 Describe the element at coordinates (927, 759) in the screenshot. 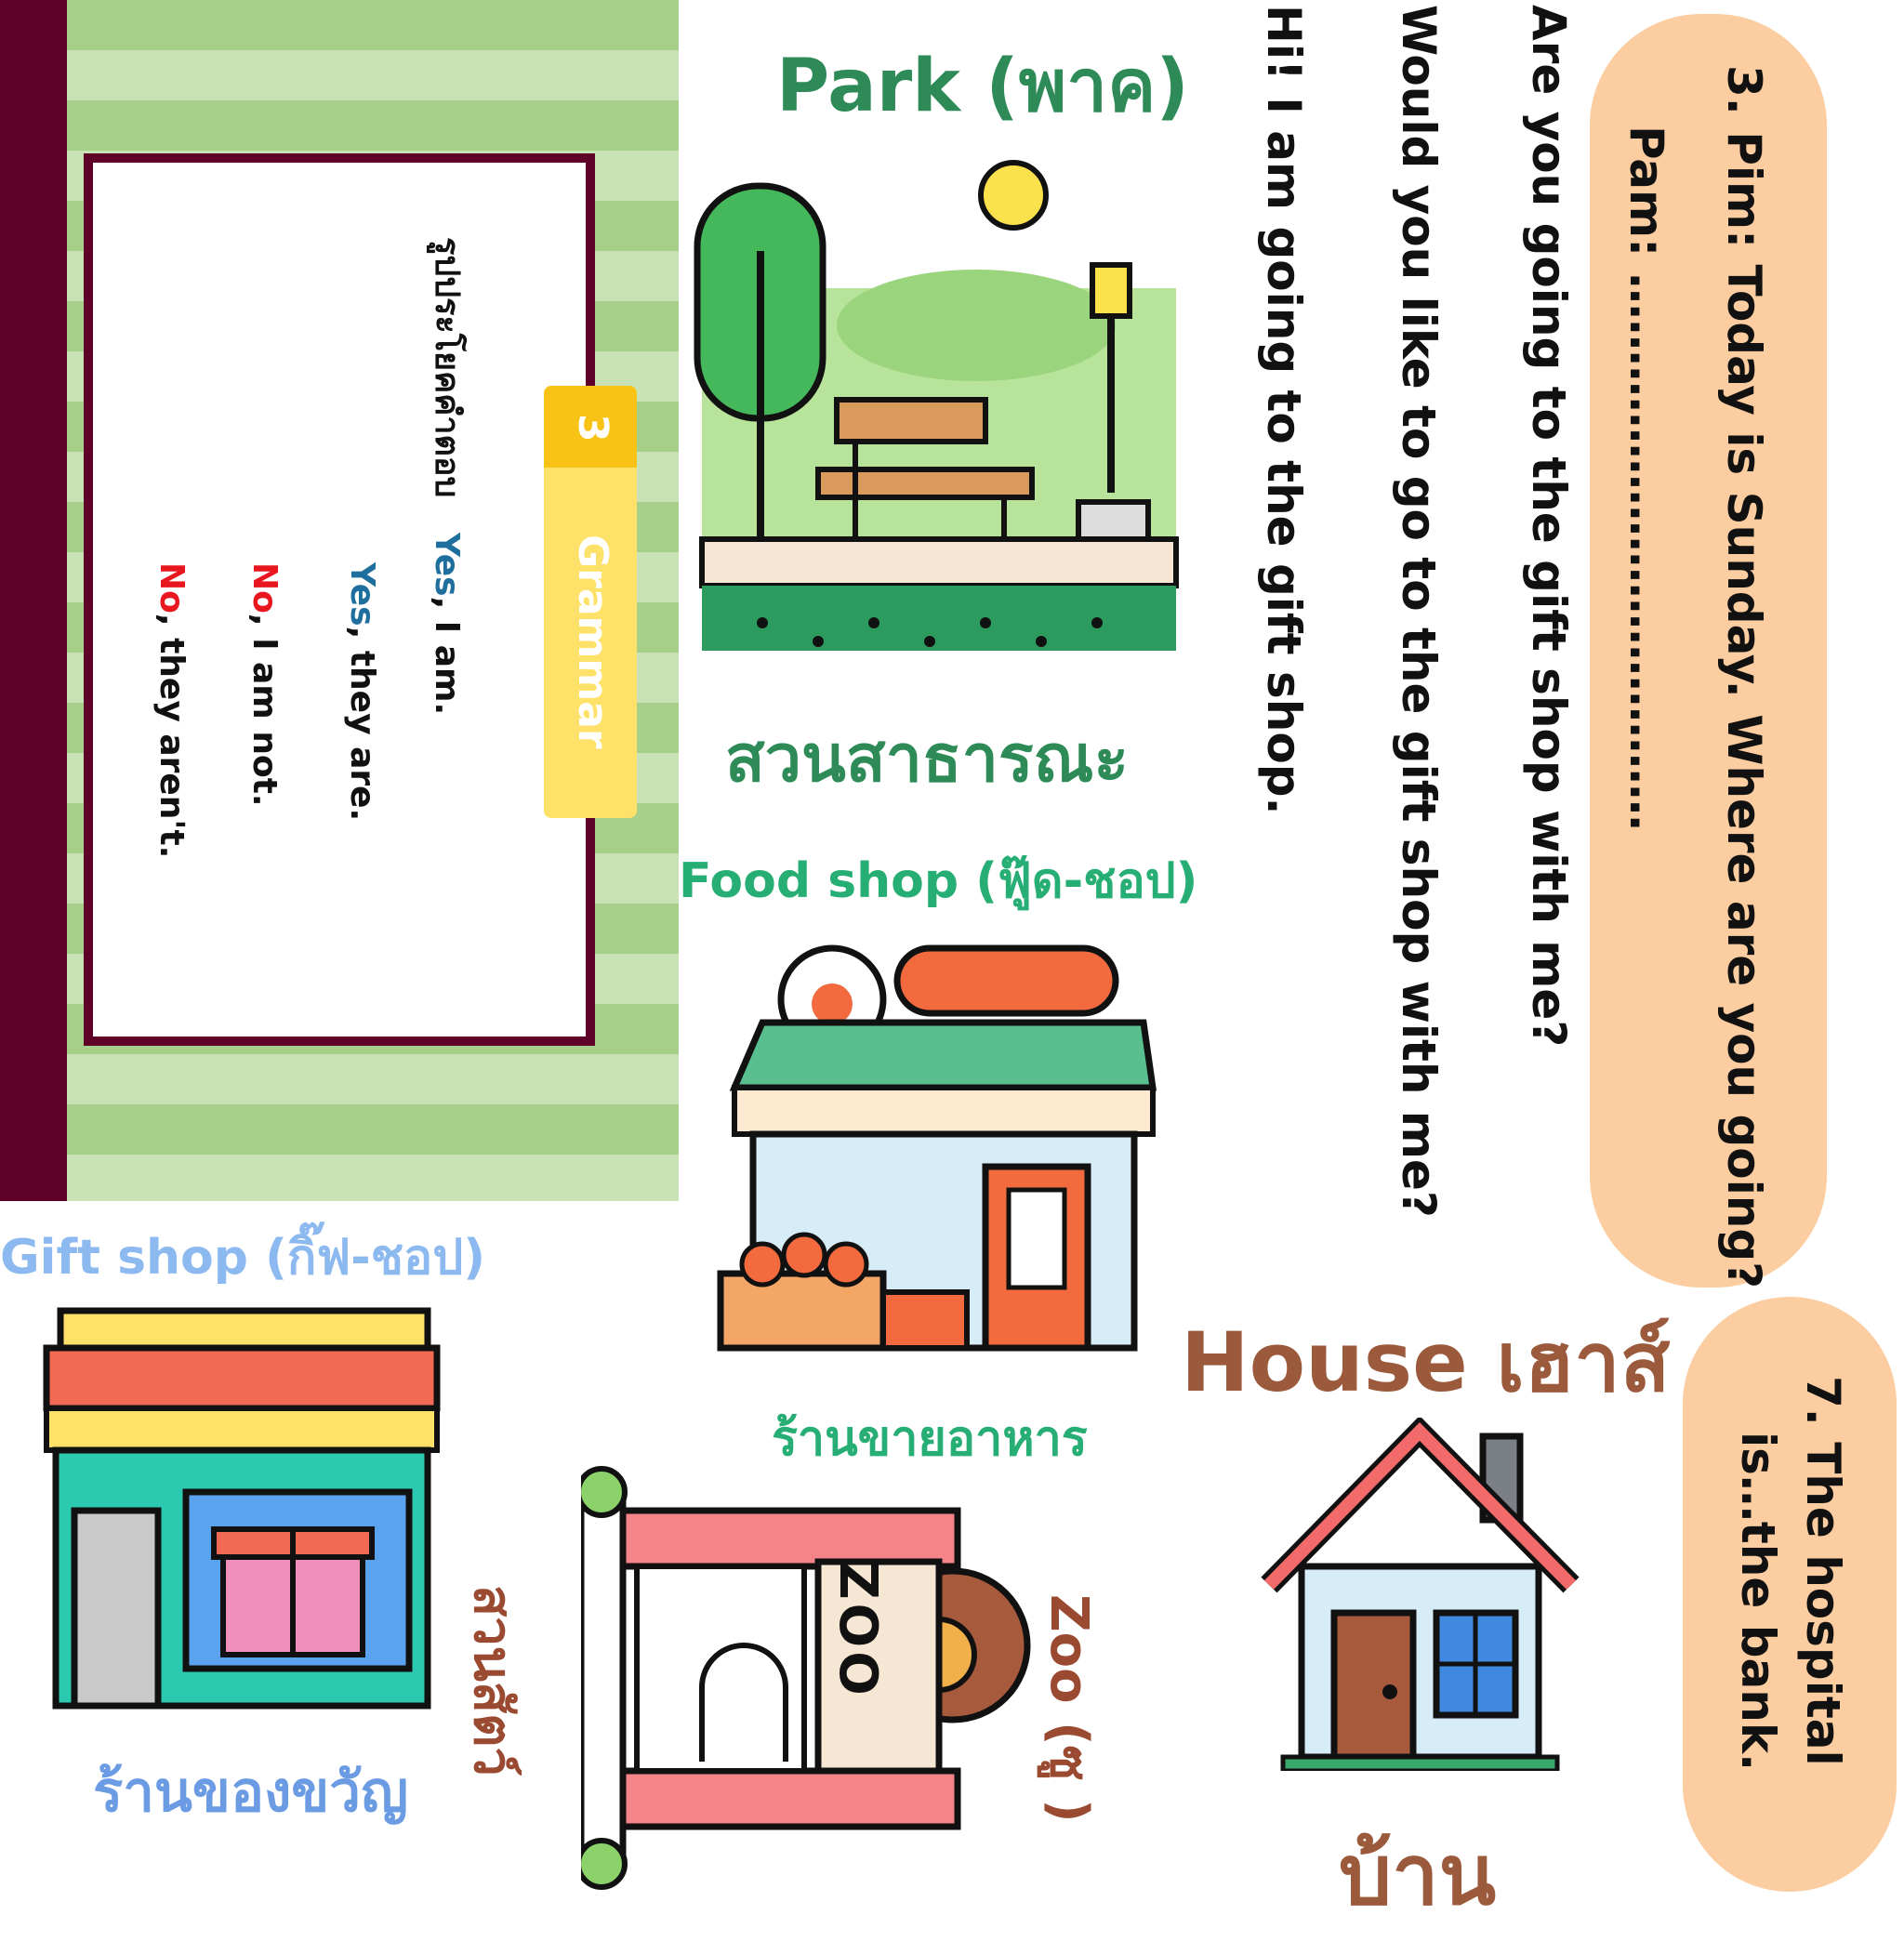

I see `park-thai-label: สวนสาธารณะ` at that location.